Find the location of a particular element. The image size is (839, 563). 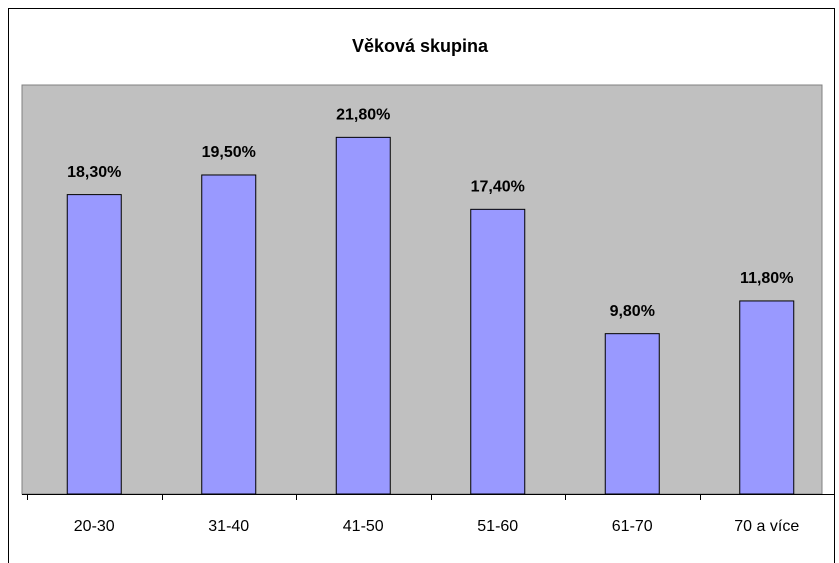

x-tick-label: 41-50 is located at coordinates (363, 526).